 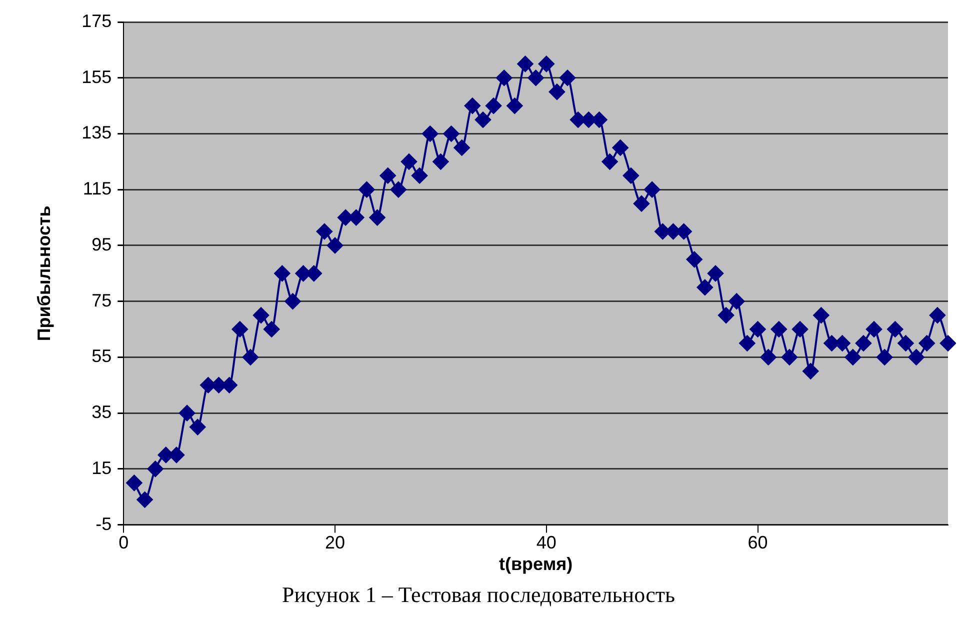 I want to click on y-tick-label: 155, so click(x=97, y=76).